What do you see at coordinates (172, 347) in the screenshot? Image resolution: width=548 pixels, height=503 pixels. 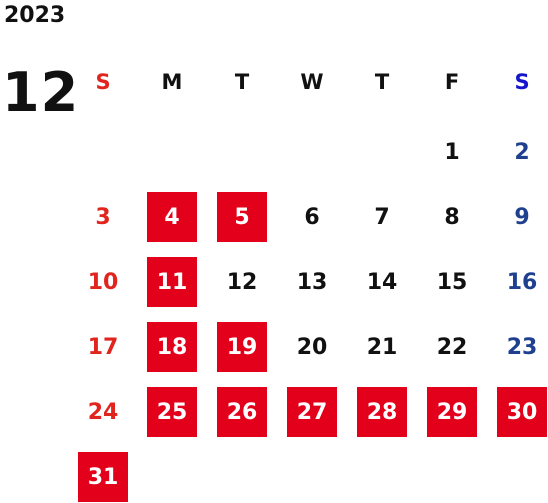 I see `highlighted-day-cell: 18` at bounding box center [172, 347].